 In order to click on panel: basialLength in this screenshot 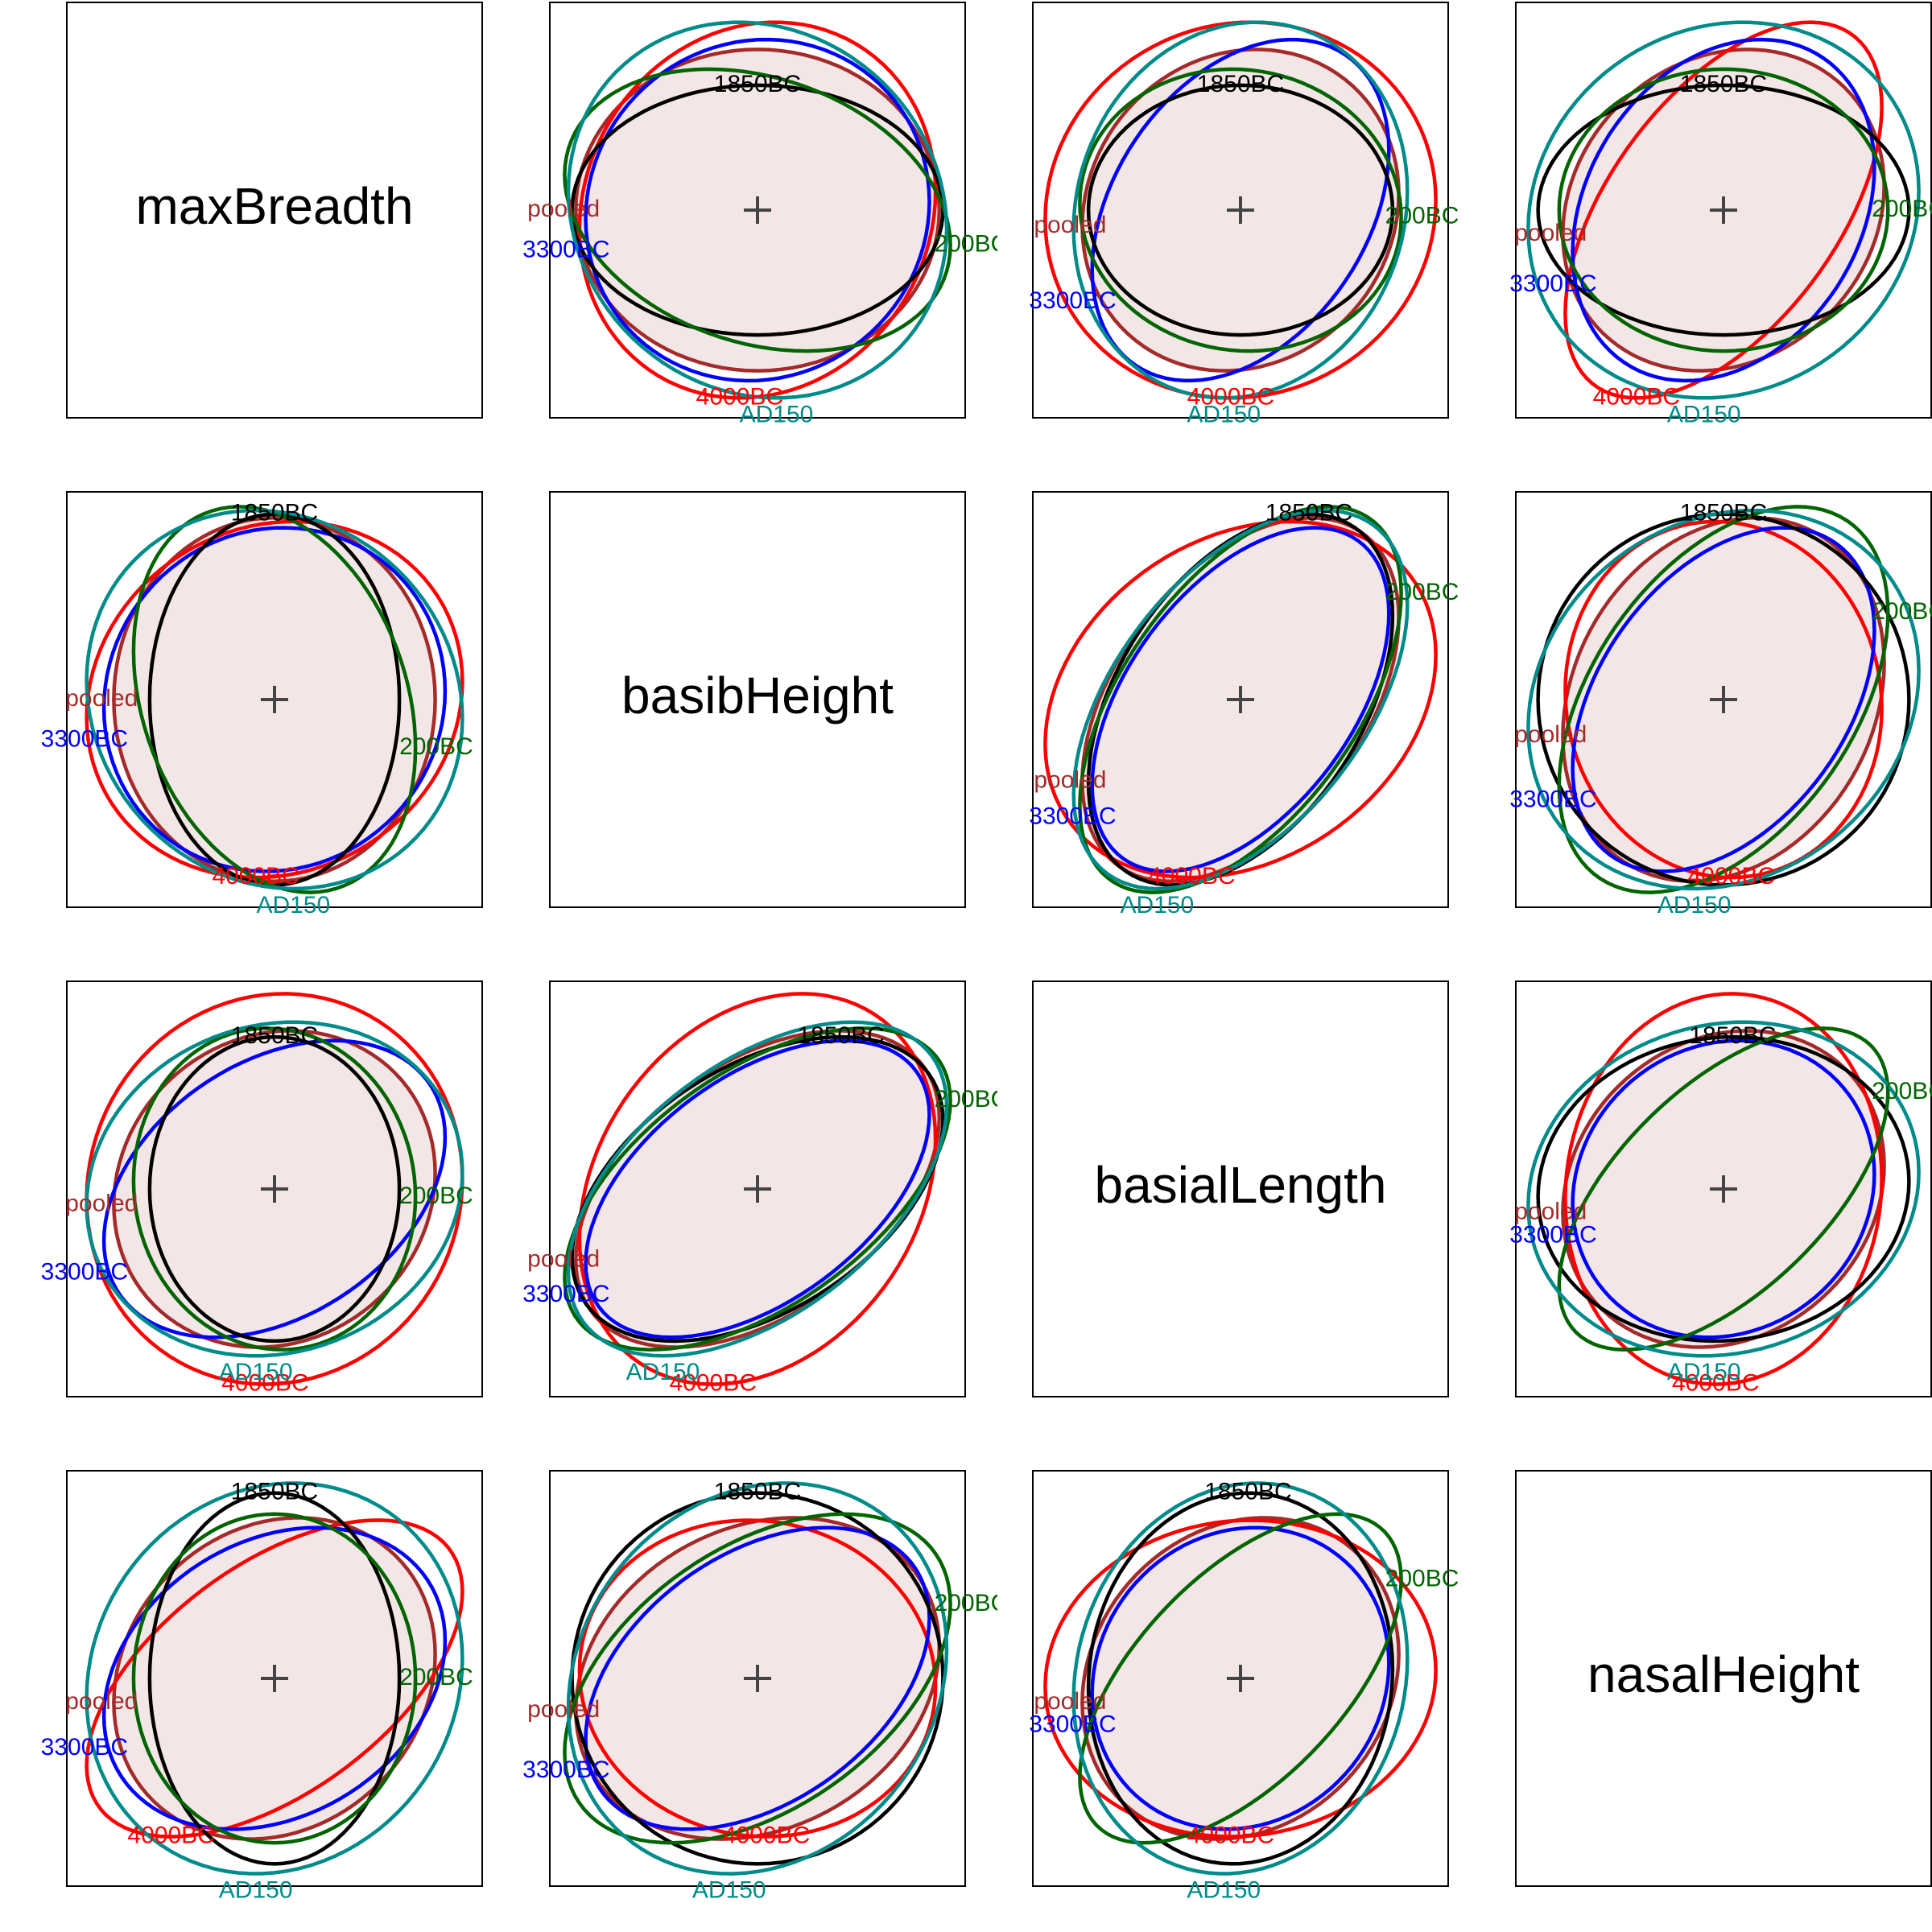, I will do `click(1240, 1188)`.